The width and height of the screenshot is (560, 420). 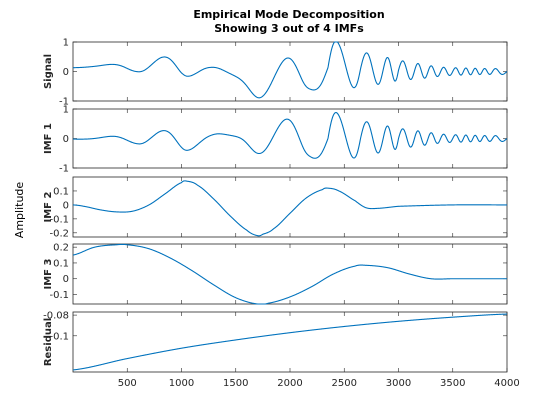 I want to click on x-tick-label: 2500, so click(x=344, y=383).